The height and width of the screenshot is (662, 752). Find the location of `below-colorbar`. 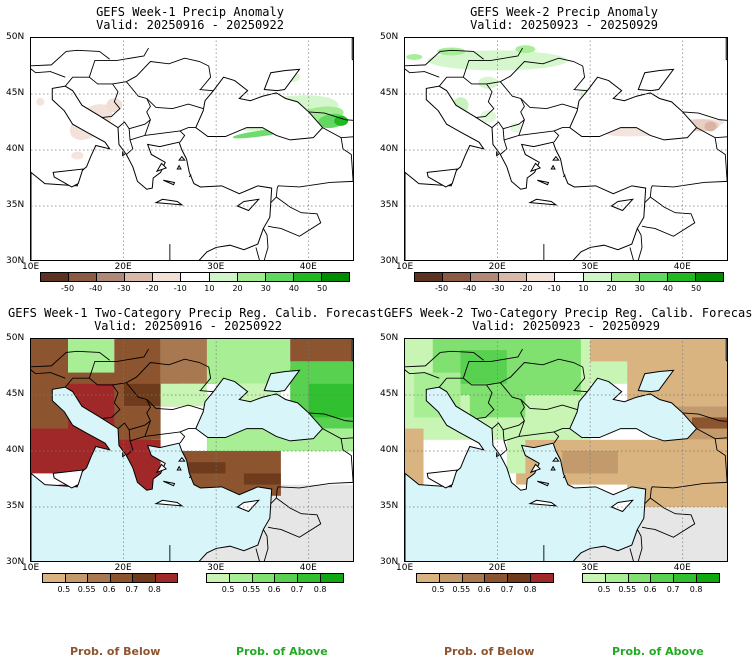

below-colorbar is located at coordinates (110, 578).